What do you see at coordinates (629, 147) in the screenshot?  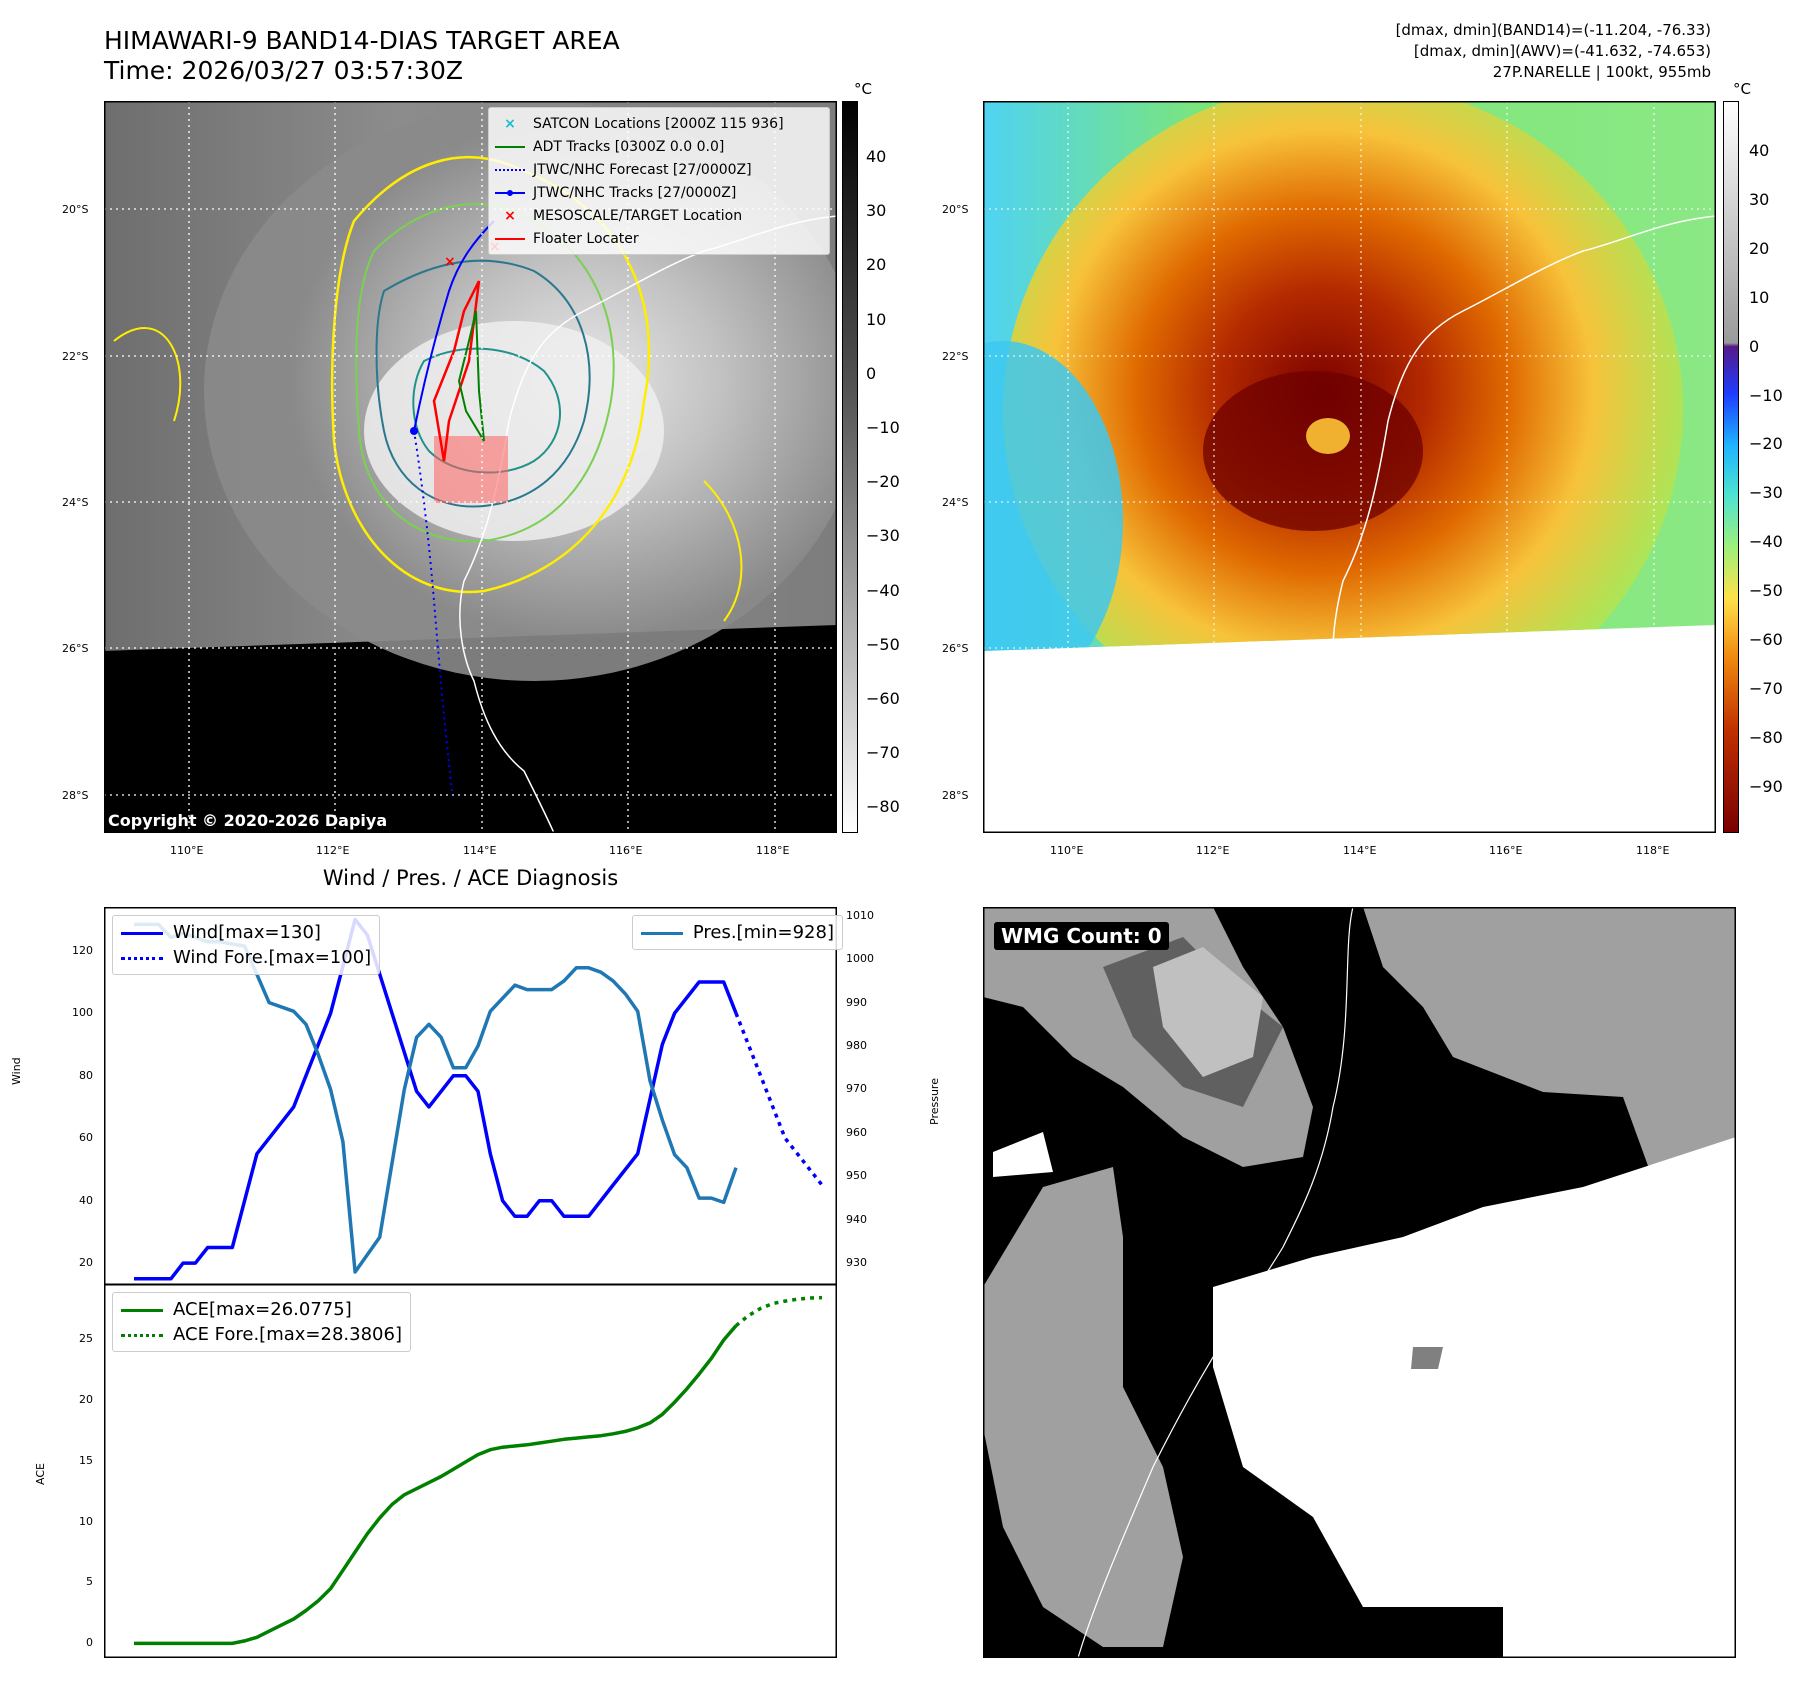 I see `legend-label: ADT Tracks [0300Z 0.0 0.0]` at bounding box center [629, 147].